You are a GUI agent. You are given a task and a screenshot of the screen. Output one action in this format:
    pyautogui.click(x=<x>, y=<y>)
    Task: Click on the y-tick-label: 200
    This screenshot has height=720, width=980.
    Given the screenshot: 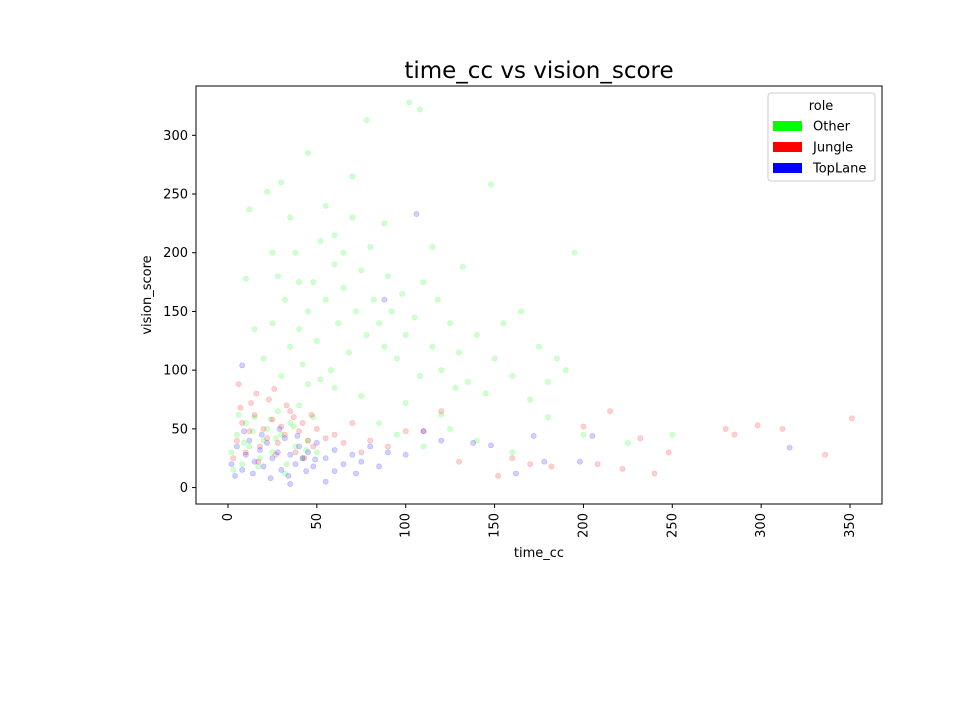 What is the action you would take?
    pyautogui.click(x=175, y=253)
    